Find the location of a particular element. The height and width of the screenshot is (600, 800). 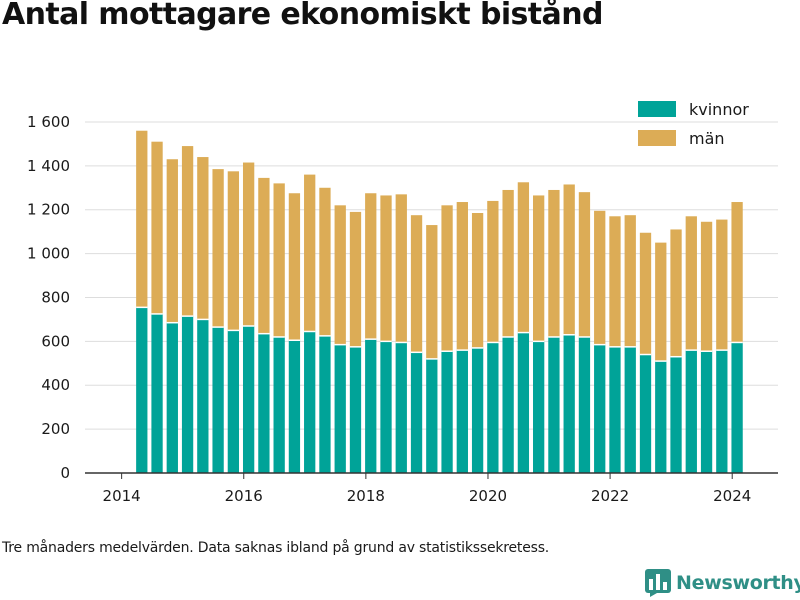

x-tick-label: 2020 is located at coordinates (488, 496).